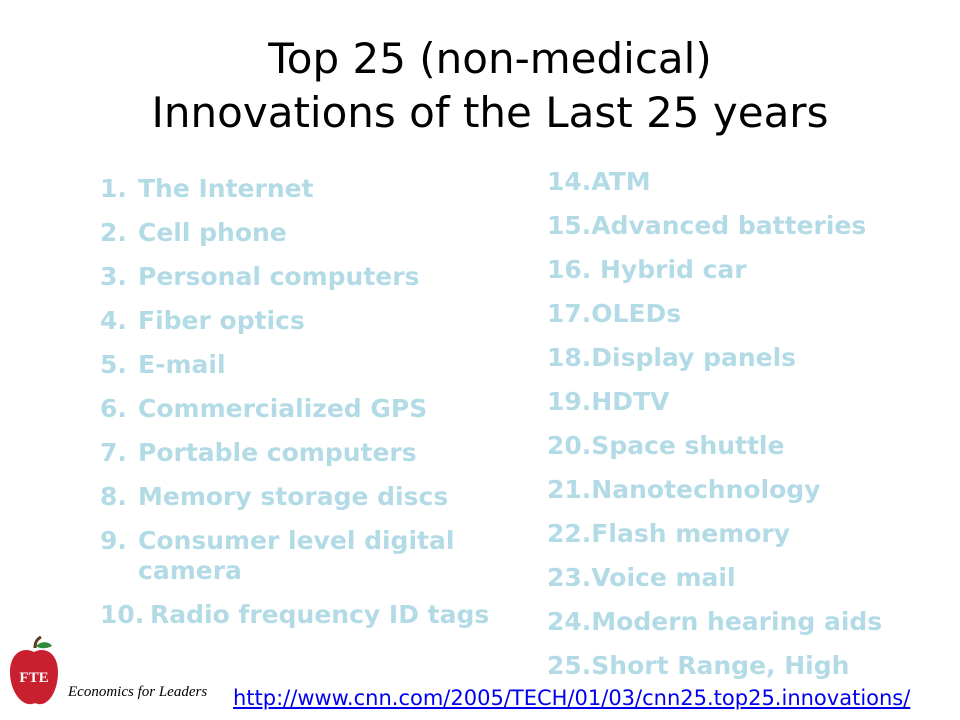  What do you see at coordinates (569, 313) in the screenshot?
I see `list-number: 17.` at bounding box center [569, 313].